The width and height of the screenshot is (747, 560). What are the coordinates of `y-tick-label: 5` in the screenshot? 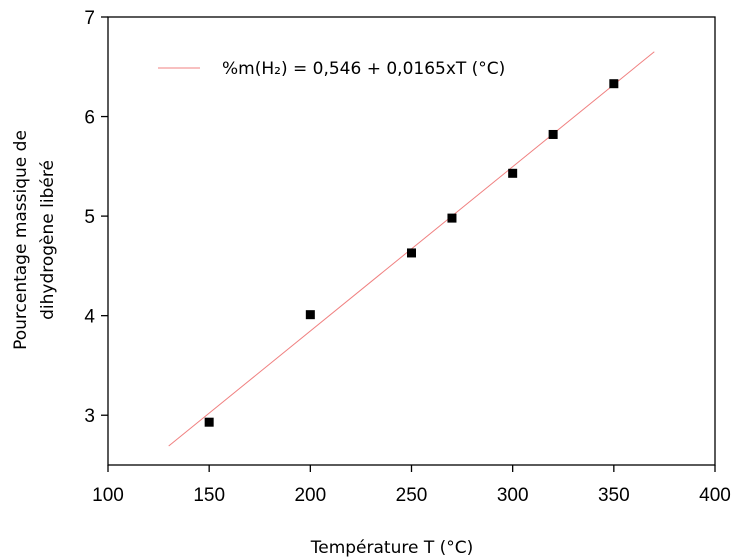 It's located at (89, 217).